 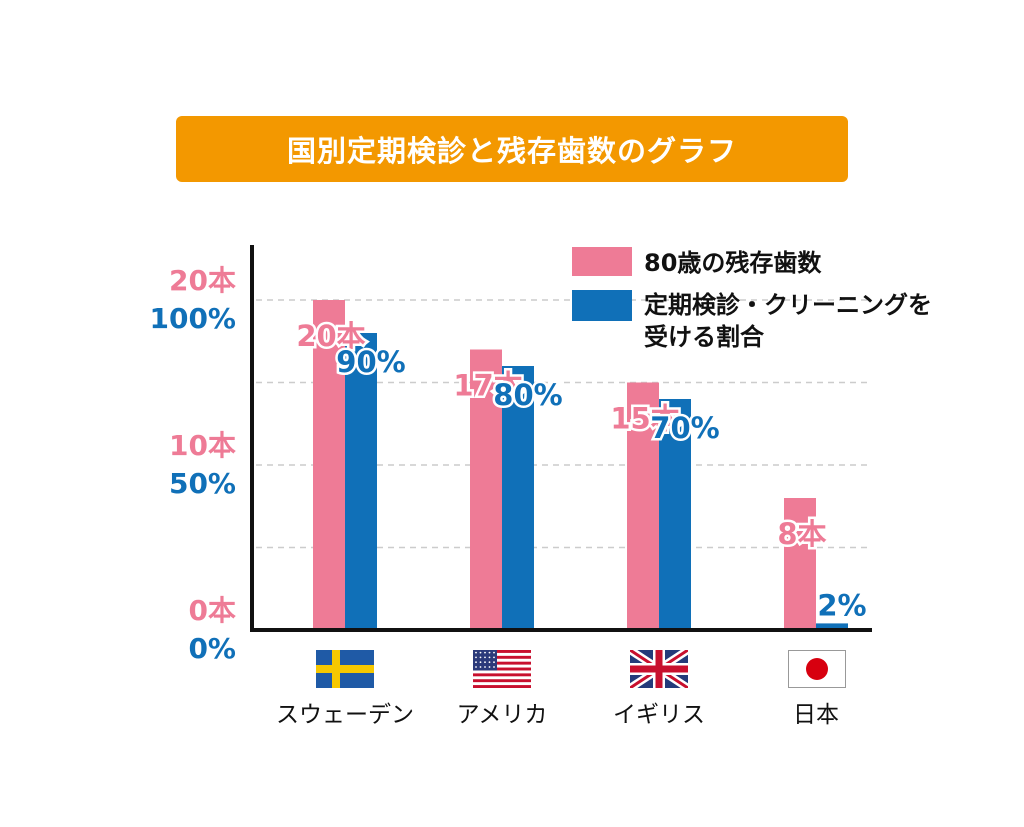 I want to click on bar-label-rate: 80%, so click(x=527, y=395).